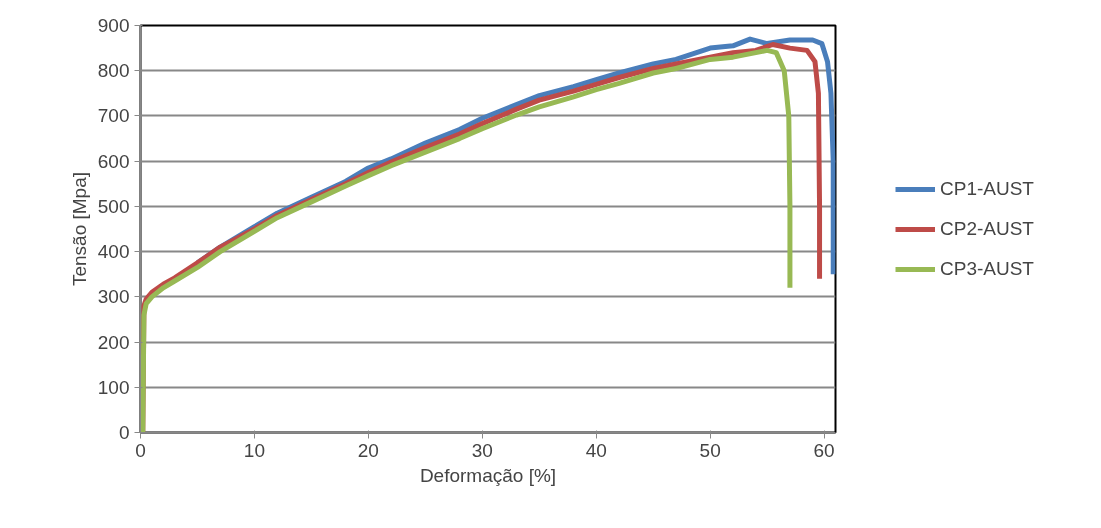 The width and height of the screenshot is (1101, 528). I want to click on legend-label: CP2-AUST, so click(987, 228).